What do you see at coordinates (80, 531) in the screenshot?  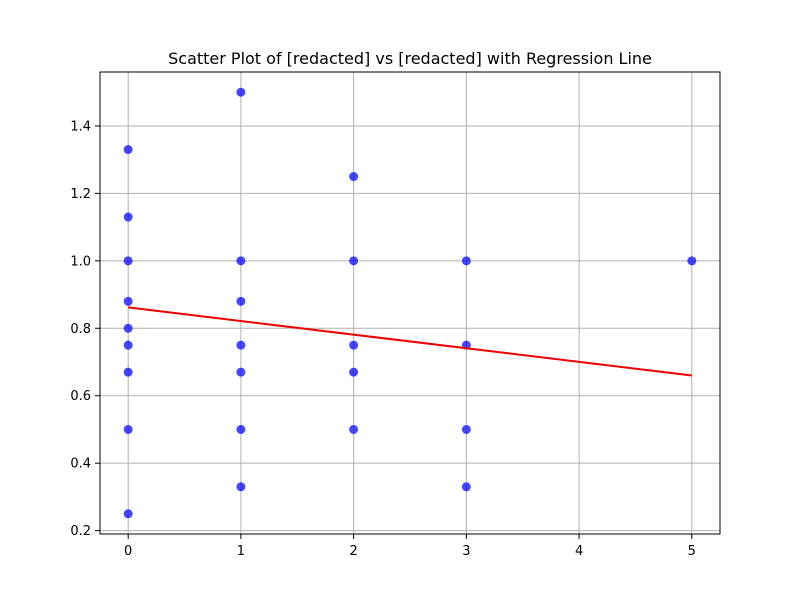 I see `y-tick-label: 0.2` at bounding box center [80, 531].